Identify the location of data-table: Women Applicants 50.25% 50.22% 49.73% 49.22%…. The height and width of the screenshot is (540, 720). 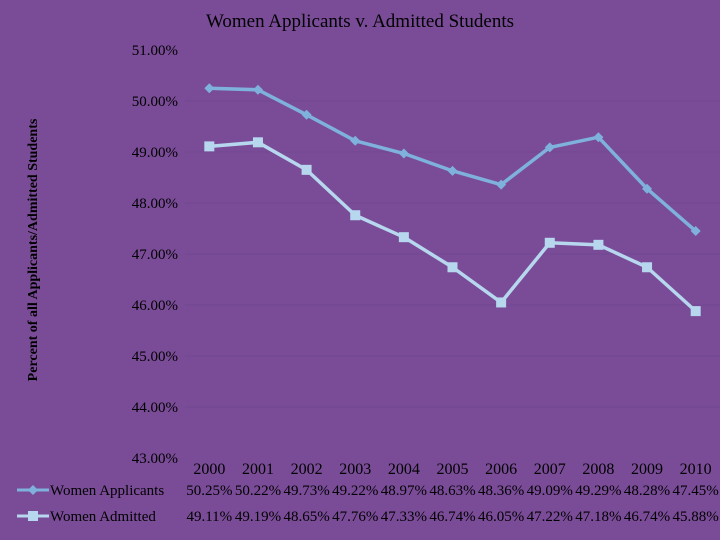
(368, 504).